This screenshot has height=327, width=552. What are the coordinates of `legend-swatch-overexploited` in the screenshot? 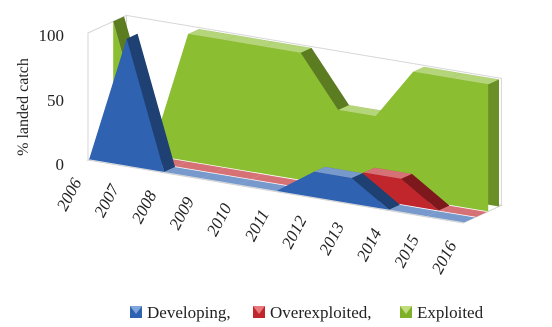 It's located at (259, 312).